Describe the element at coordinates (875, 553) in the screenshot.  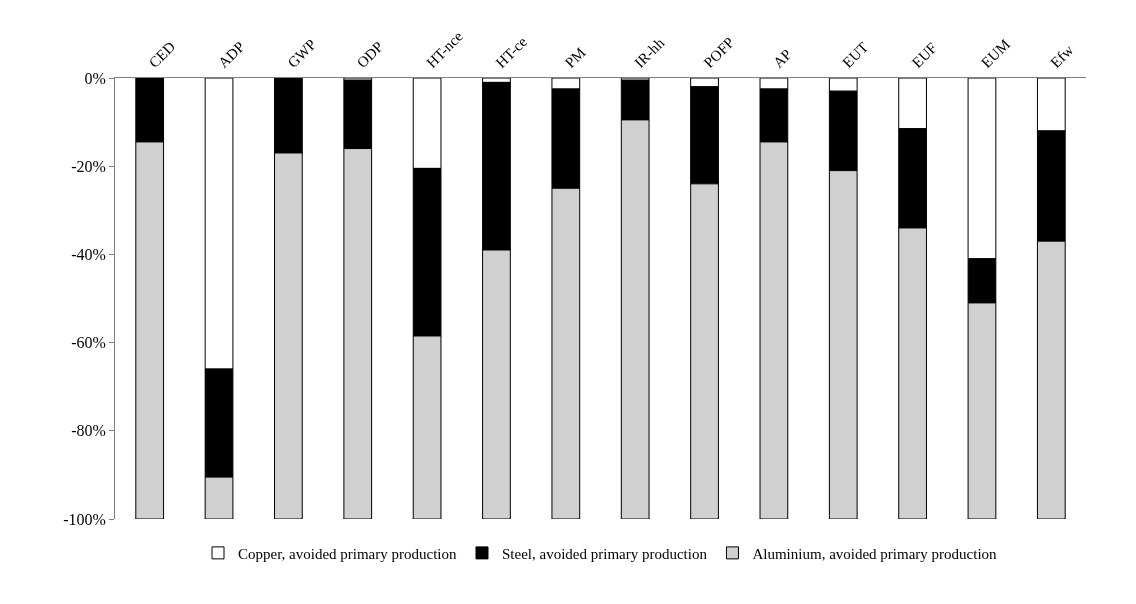
I see `legend-label: Aluminium, avoided primary production` at that location.